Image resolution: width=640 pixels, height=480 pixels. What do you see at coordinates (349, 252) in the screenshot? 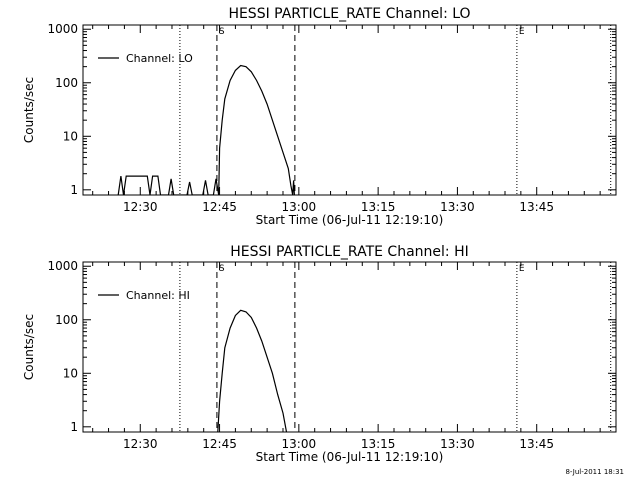
I see `chart-title: HESSI PARTICLE_RATE Channel: HI` at bounding box center [349, 252].